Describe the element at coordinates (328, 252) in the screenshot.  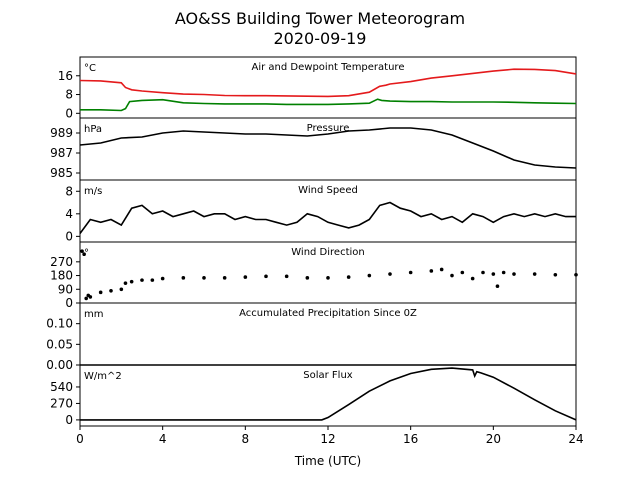
I see `panel-title: Wind Direction` at that location.